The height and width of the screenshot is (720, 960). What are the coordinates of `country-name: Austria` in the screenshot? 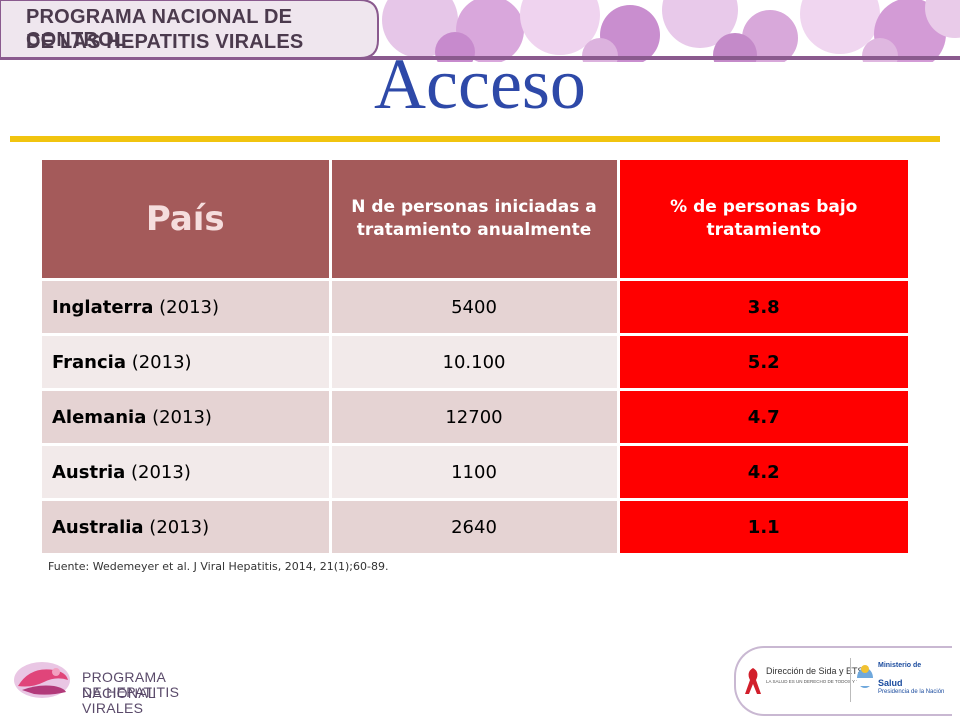 It's located at (89, 472).